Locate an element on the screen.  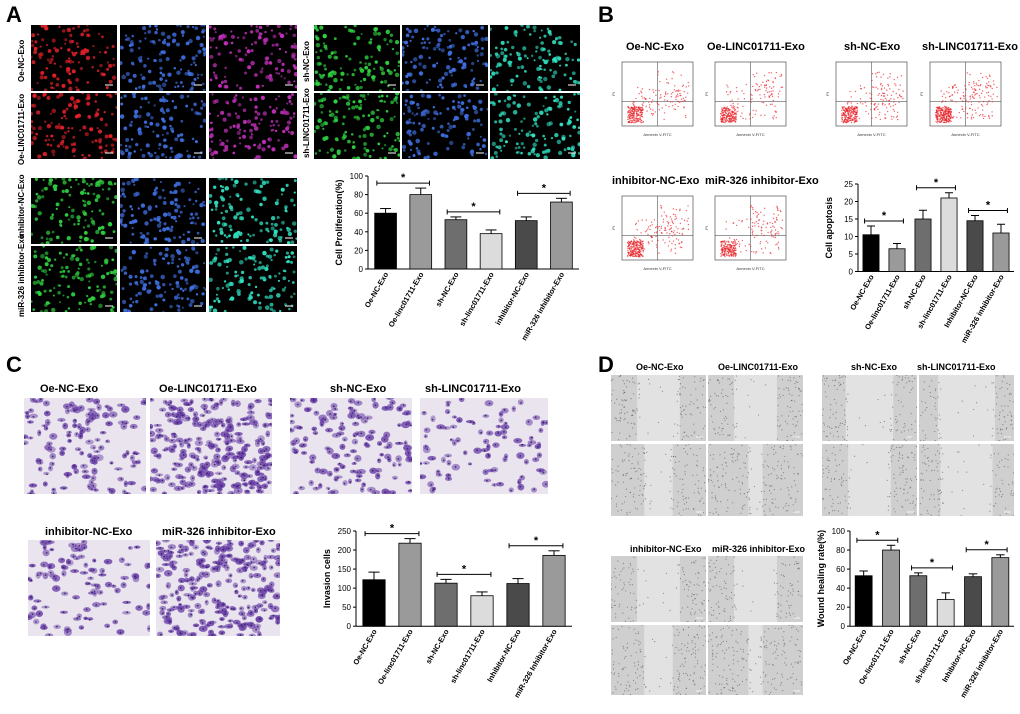
y-tick-label: 5 is located at coordinates (851, 254).